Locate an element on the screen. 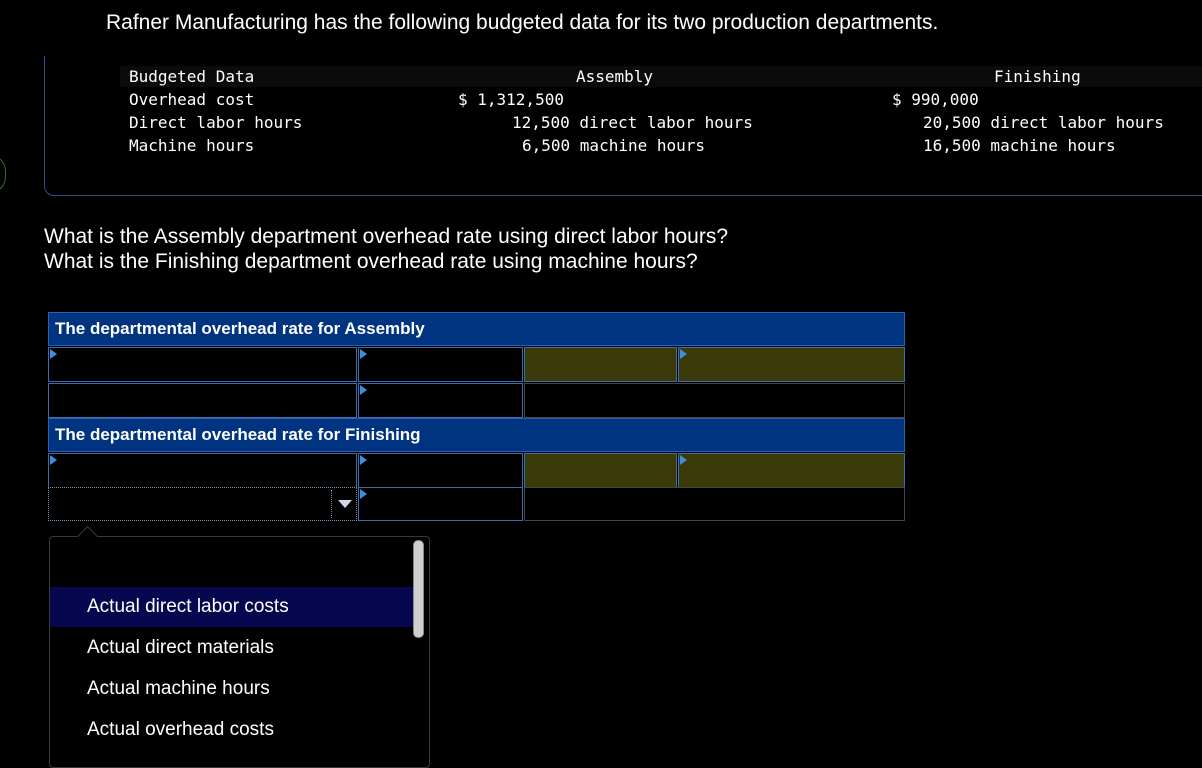 Image resolution: width=1202 pixels, height=768 pixels. assembly-numerator-value-input is located at coordinates (202, 400).